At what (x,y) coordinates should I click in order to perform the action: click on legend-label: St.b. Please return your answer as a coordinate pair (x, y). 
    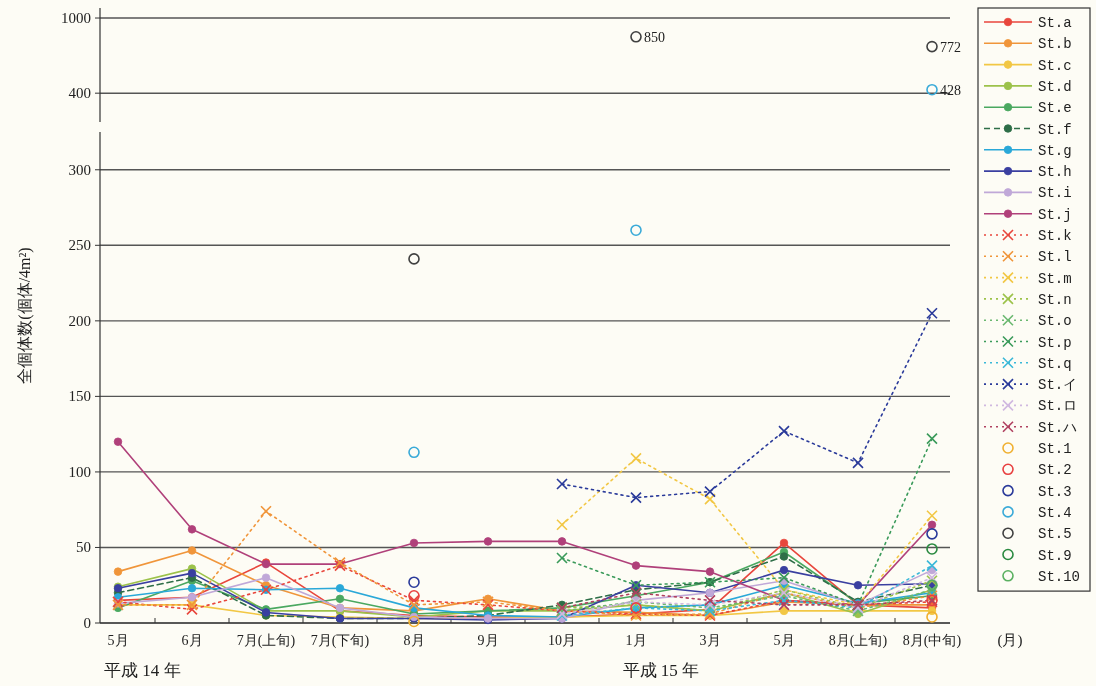
    Looking at the image, I should click on (1055, 44).